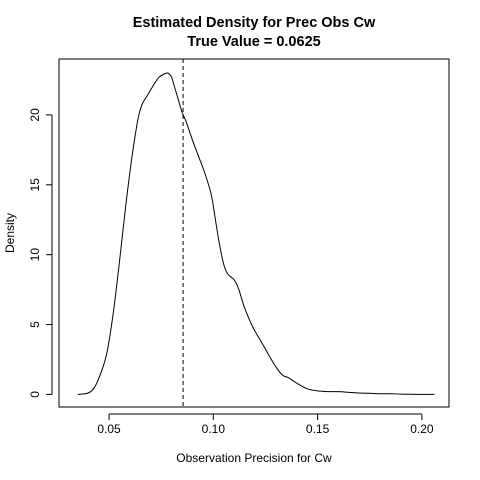 The width and height of the screenshot is (480, 480). What do you see at coordinates (35, 324) in the screenshot?
I see `y-tick-label: 5` at bounding box center [35, 324].